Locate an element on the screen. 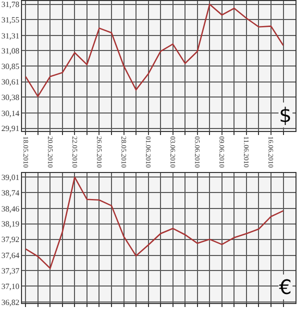 Image resolution: width=300 pixels, height=314 pixels. y-tick-label: 30,61 is located at coordinates (10, 82).